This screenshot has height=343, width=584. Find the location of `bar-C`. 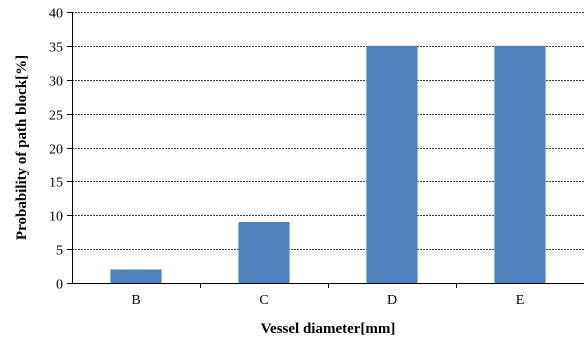

bar-C is located at coordinates (264, 252).